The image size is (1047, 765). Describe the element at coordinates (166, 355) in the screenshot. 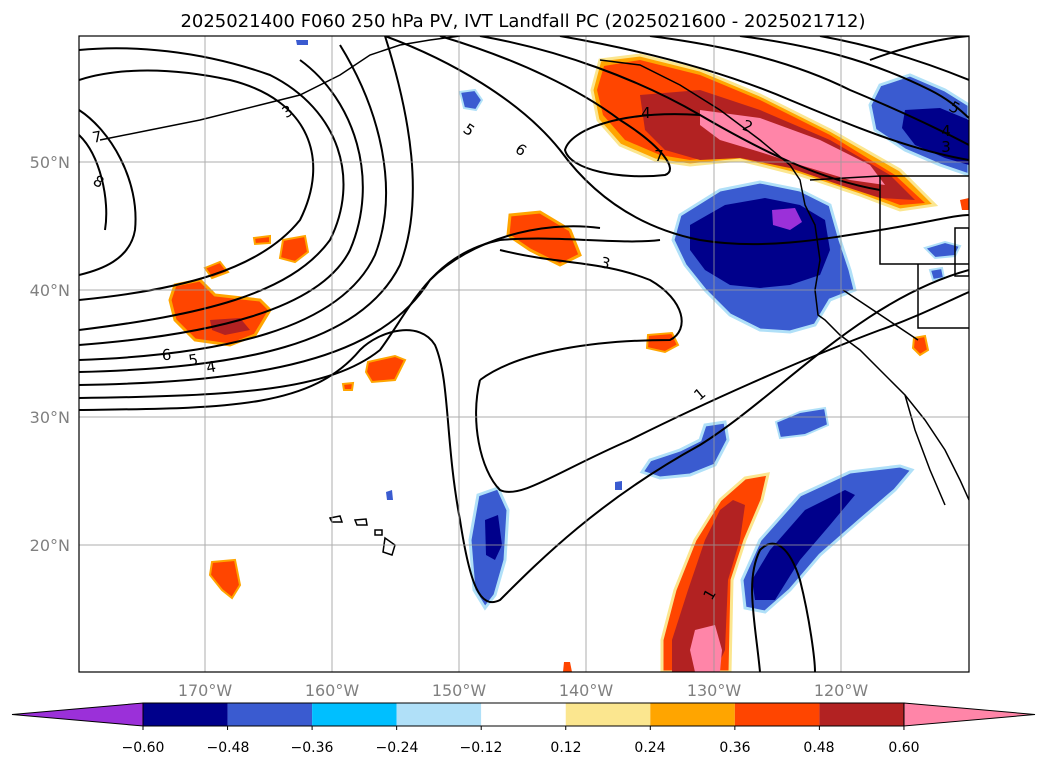

I see `contour-label: 6` at that location.